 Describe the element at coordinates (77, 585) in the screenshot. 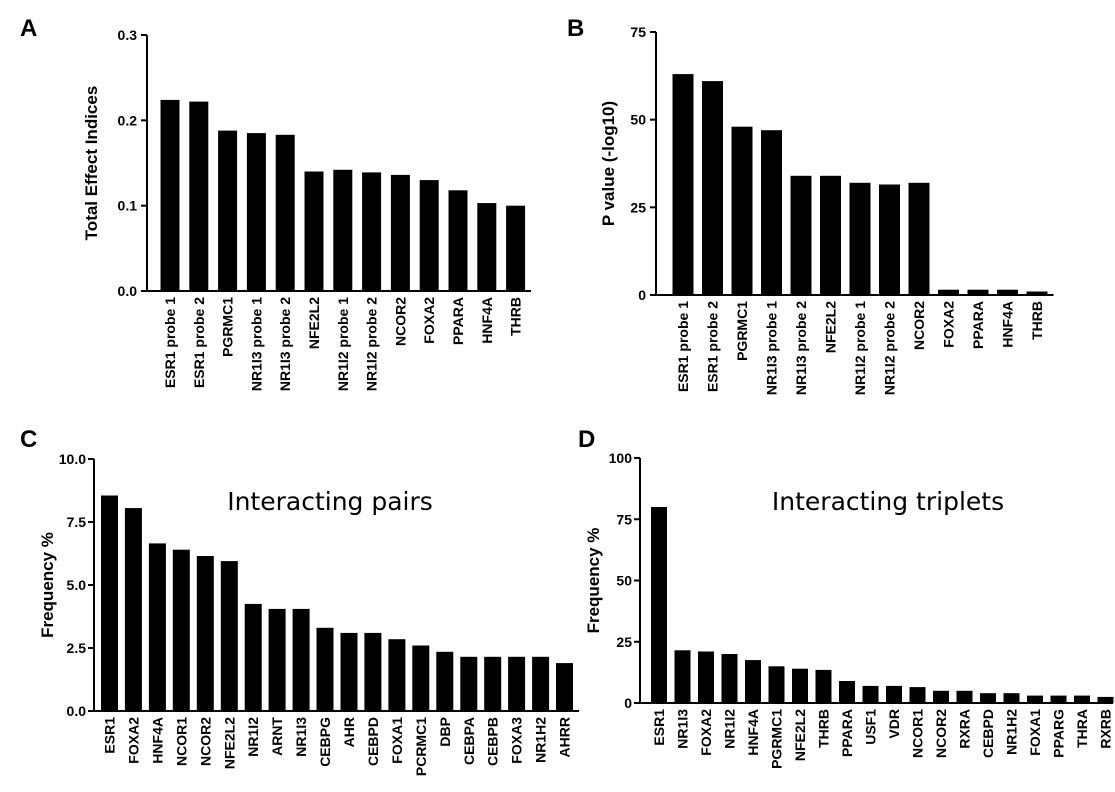

I see `chart-c-y-tick-label: 5.0` at that location.